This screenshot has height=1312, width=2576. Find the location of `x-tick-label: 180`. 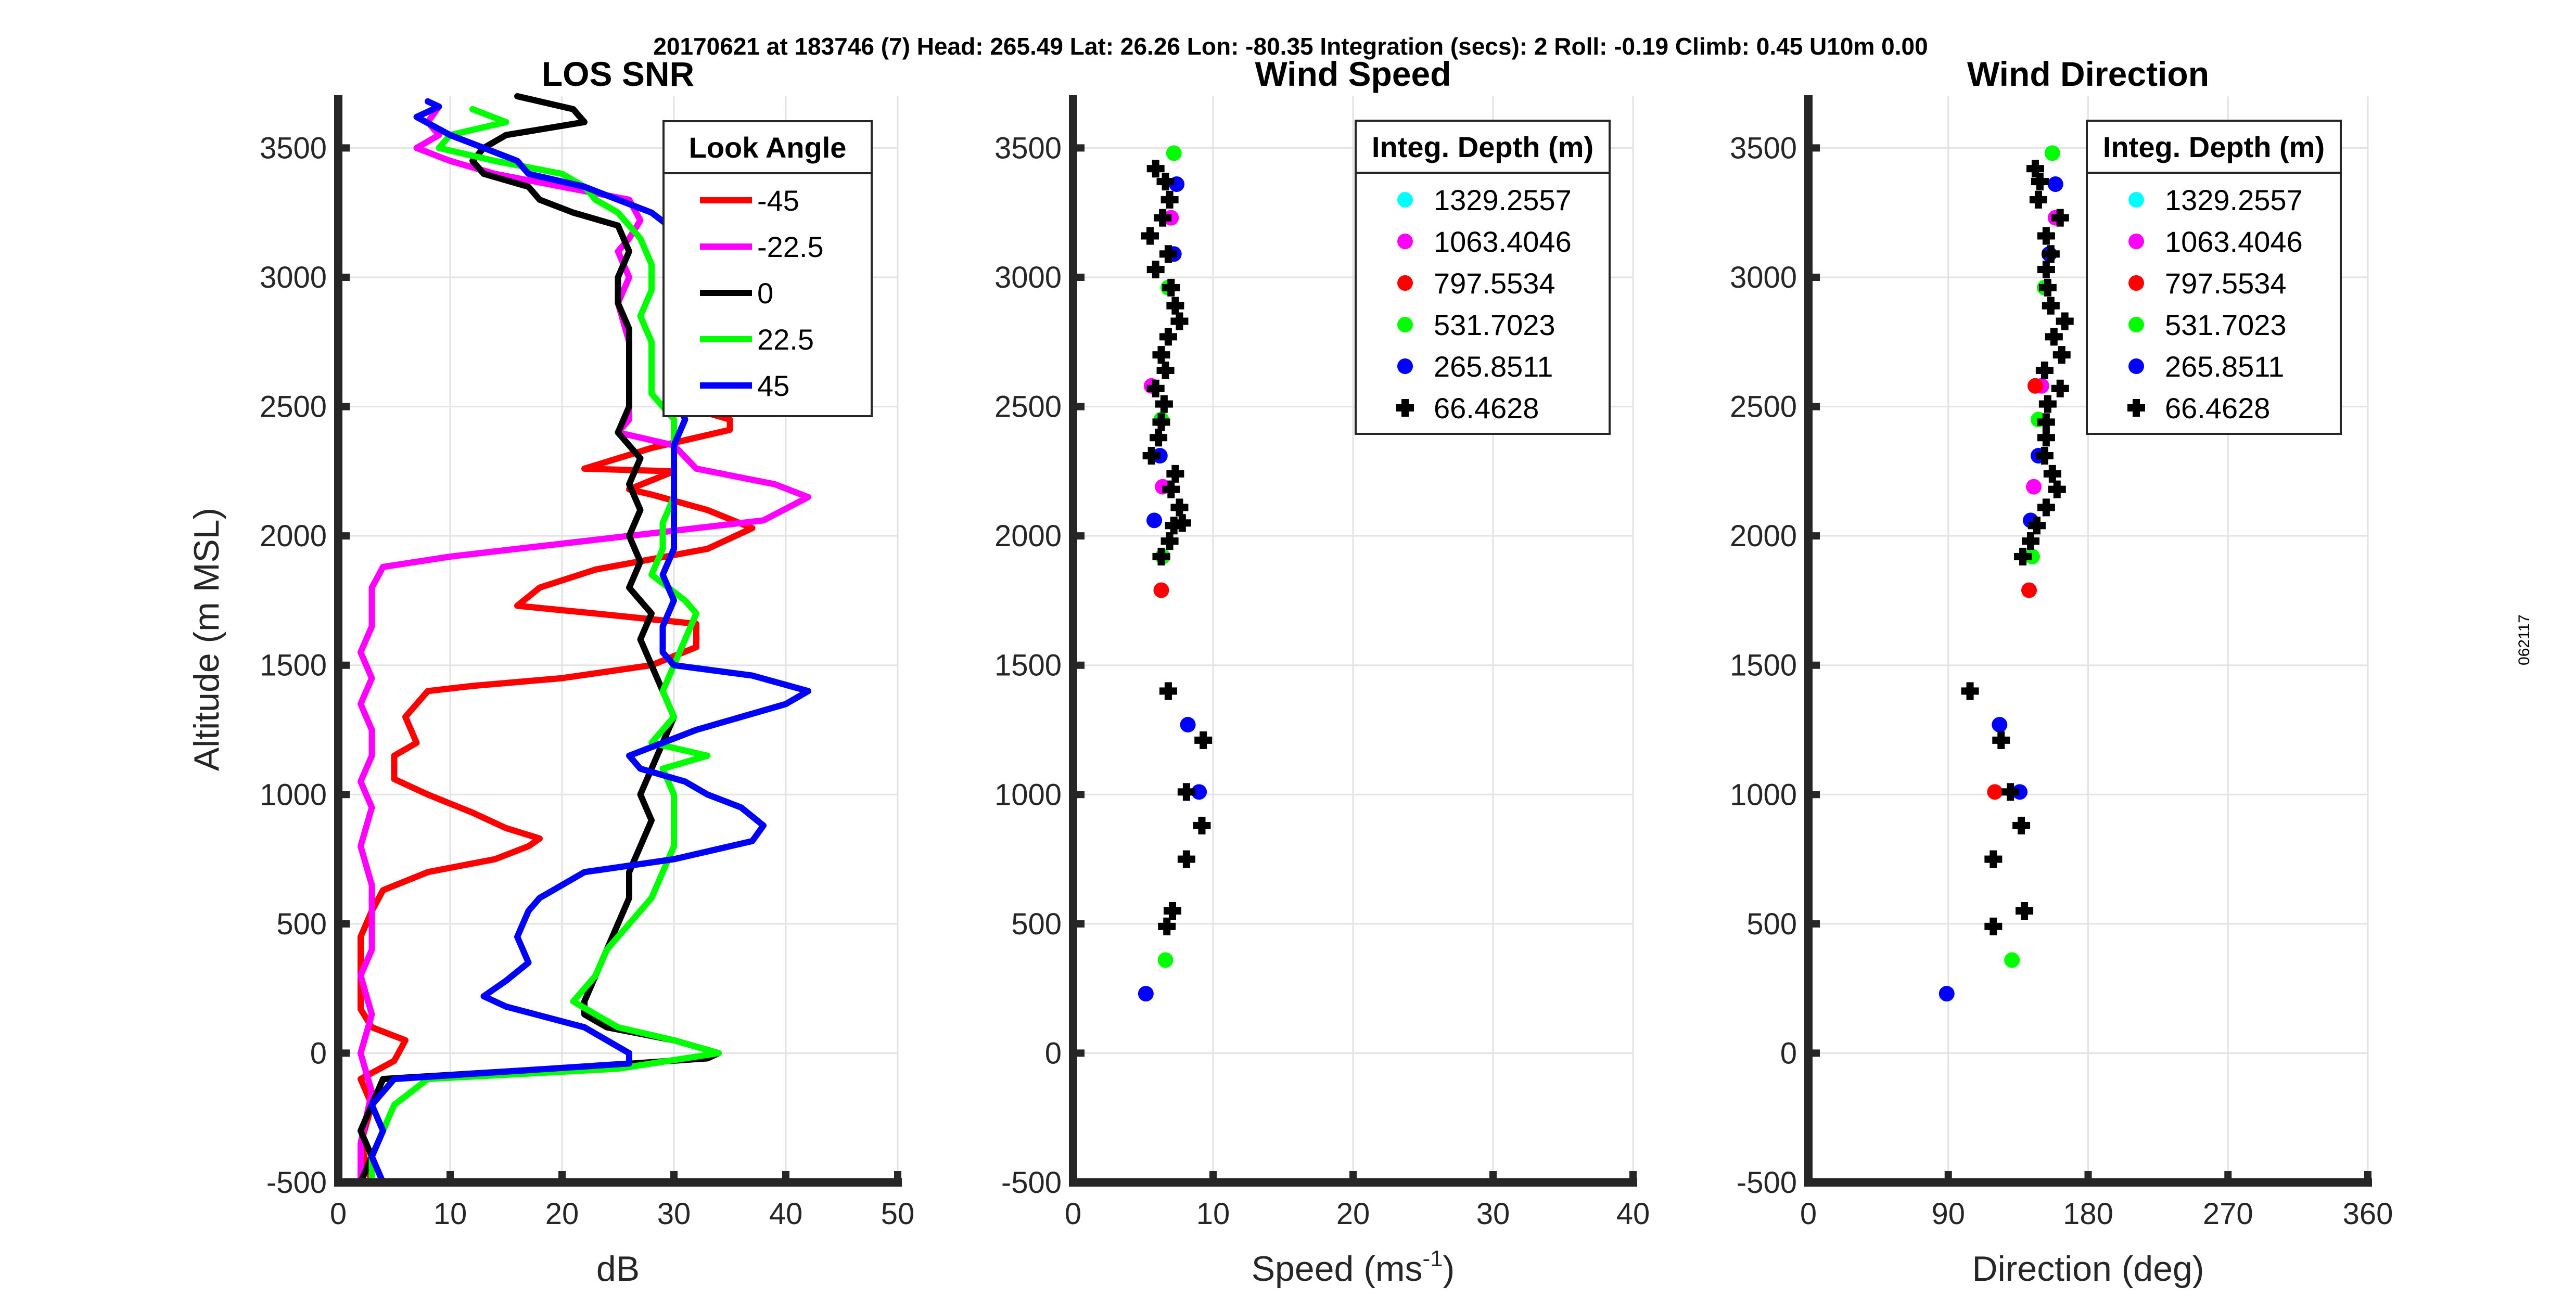

x-tick-label: 180 is located at coordinates (2088, 1214).